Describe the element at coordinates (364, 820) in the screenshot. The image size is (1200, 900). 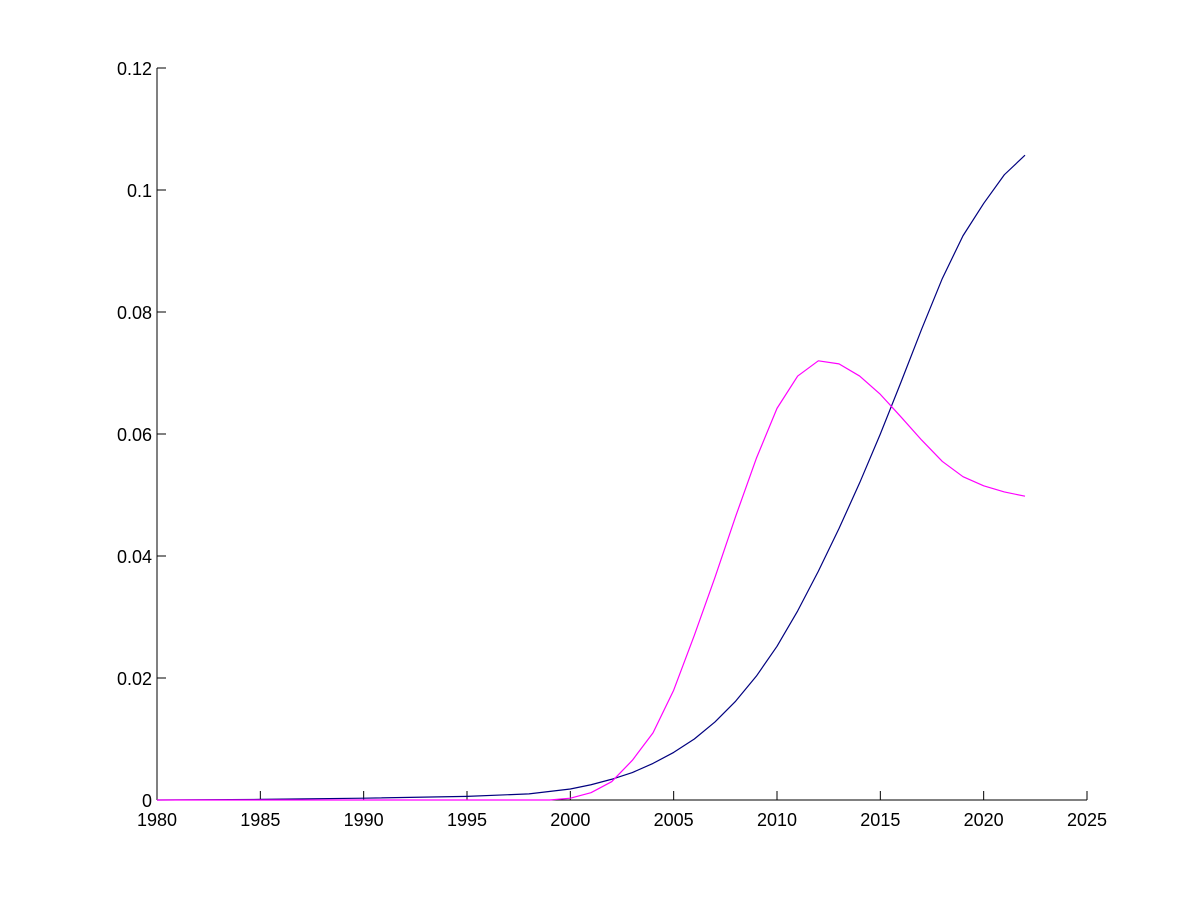
I see `x-tick-label: 1990` at that location.